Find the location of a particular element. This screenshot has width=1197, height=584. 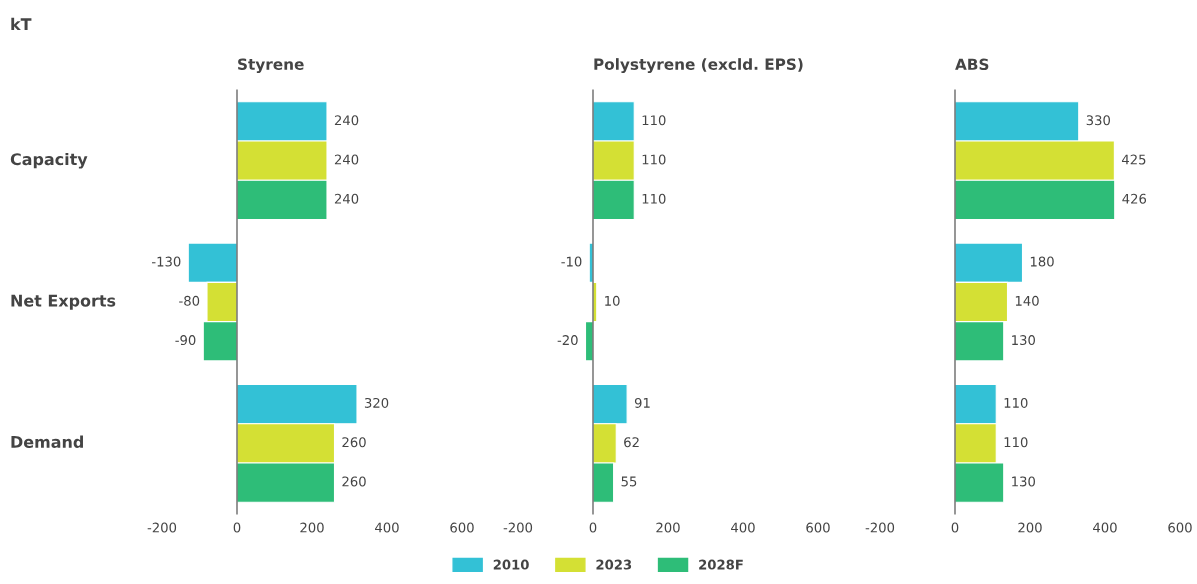

data-label: -130 is located at coordinates (166, 261).